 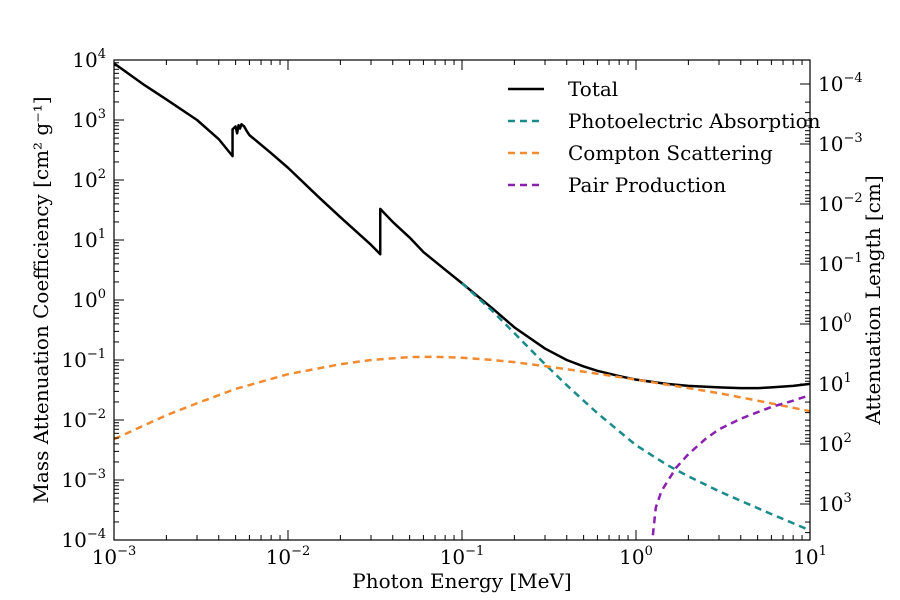 I want to click on legend-label: Pair Production, so click(x=647, y=185).